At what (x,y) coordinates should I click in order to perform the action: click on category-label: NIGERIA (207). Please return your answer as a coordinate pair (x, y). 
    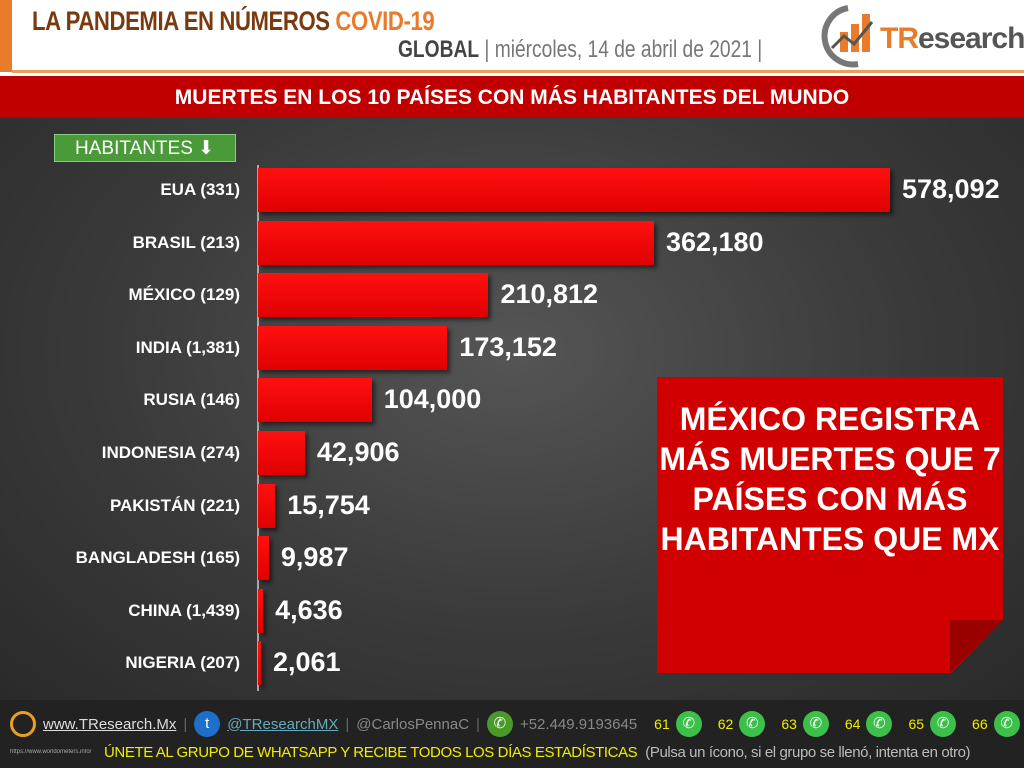
    Looking at the image, I should click on (182, 663).